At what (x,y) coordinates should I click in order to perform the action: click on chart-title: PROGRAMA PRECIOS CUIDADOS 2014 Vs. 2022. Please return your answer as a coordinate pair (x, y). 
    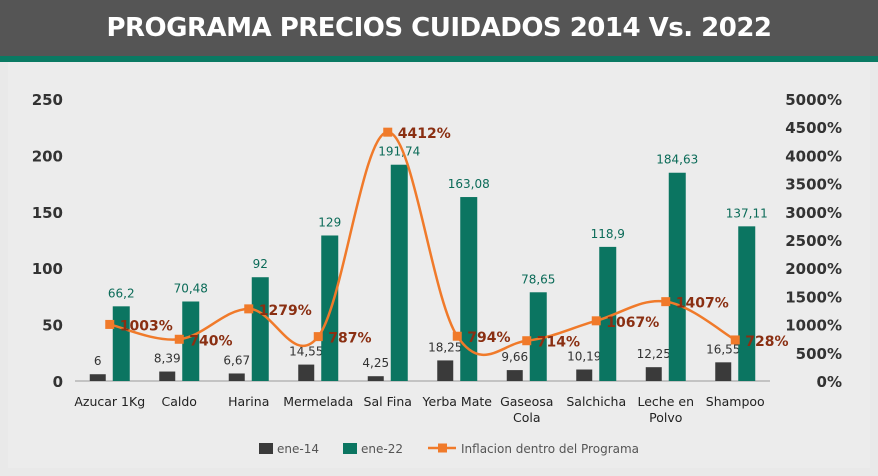
    Looking at the image, I should click on (439, 28).